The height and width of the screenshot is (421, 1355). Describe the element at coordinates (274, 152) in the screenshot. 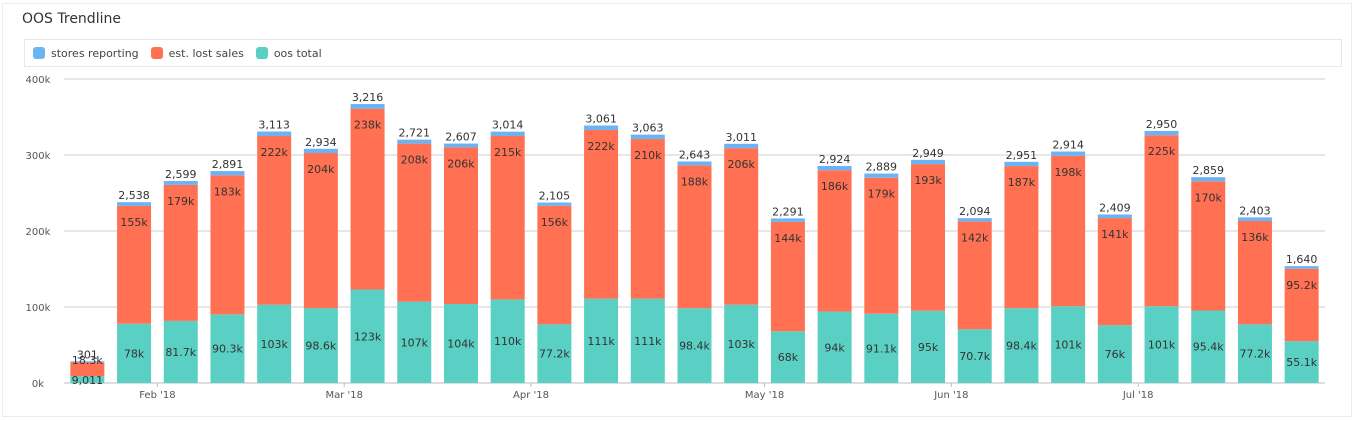

I see `data-label-est-lost-sales: 222k` at that location.